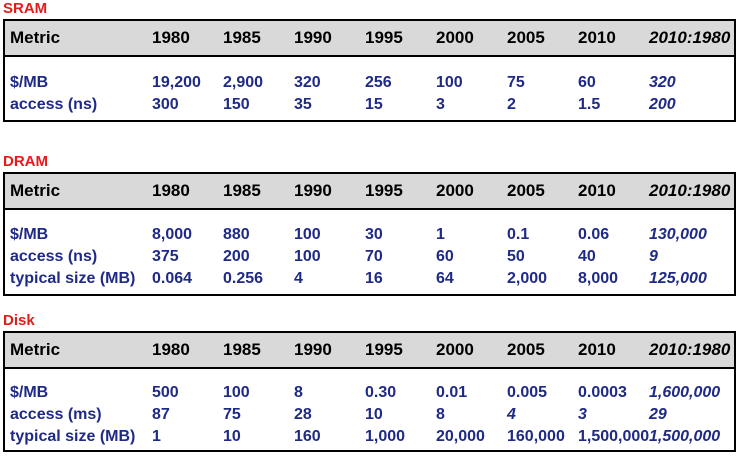 This screenshot has height=457, width=740. What do you see at coordinates (518, 234) in the screenshot?
I see `table-cell: 0.1` at bounding box center [518, 234].